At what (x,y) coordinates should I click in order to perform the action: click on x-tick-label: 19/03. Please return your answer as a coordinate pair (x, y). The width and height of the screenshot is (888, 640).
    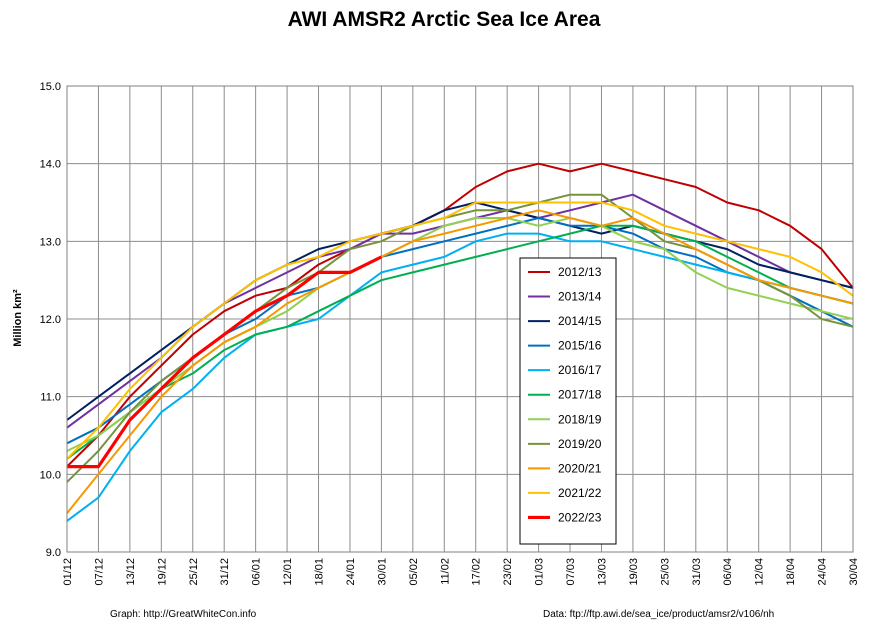
    Looking at the image, I should click on (634, 572).